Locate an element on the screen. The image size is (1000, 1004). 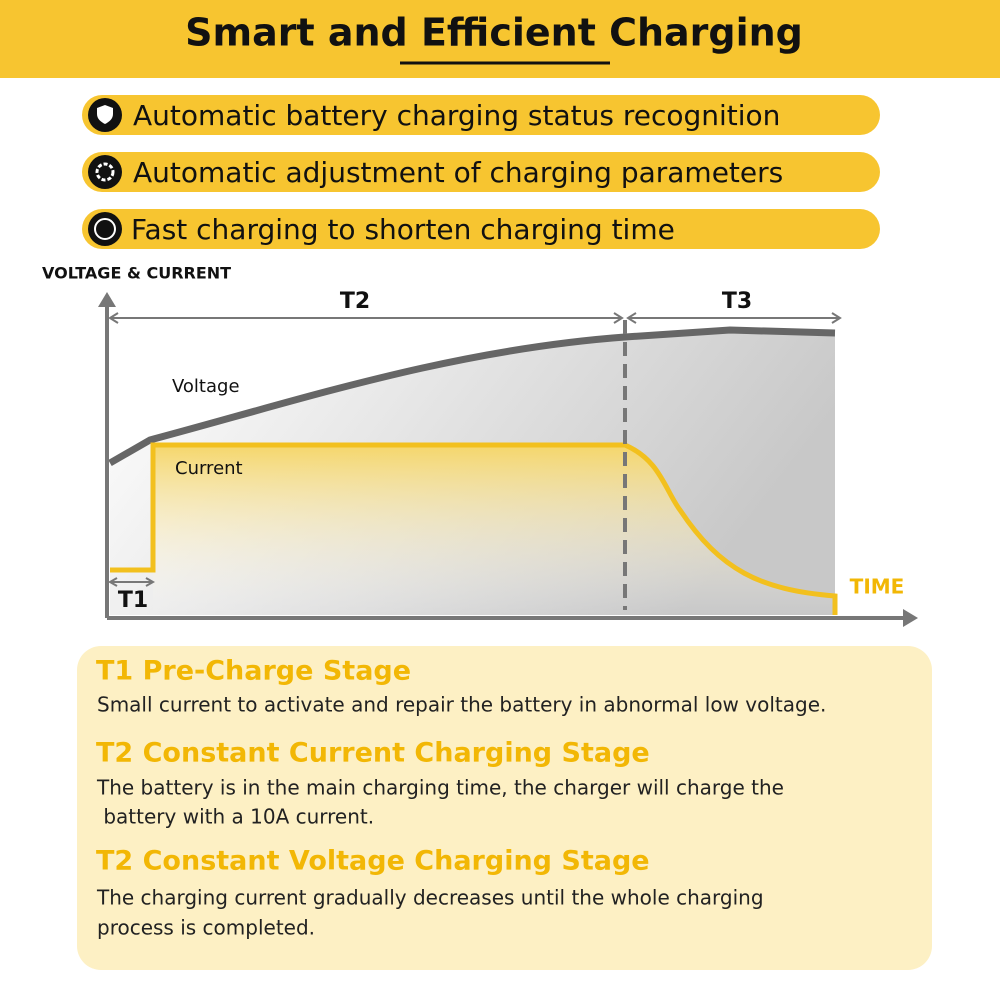
shield-icon is located at coordinates (105, 114).